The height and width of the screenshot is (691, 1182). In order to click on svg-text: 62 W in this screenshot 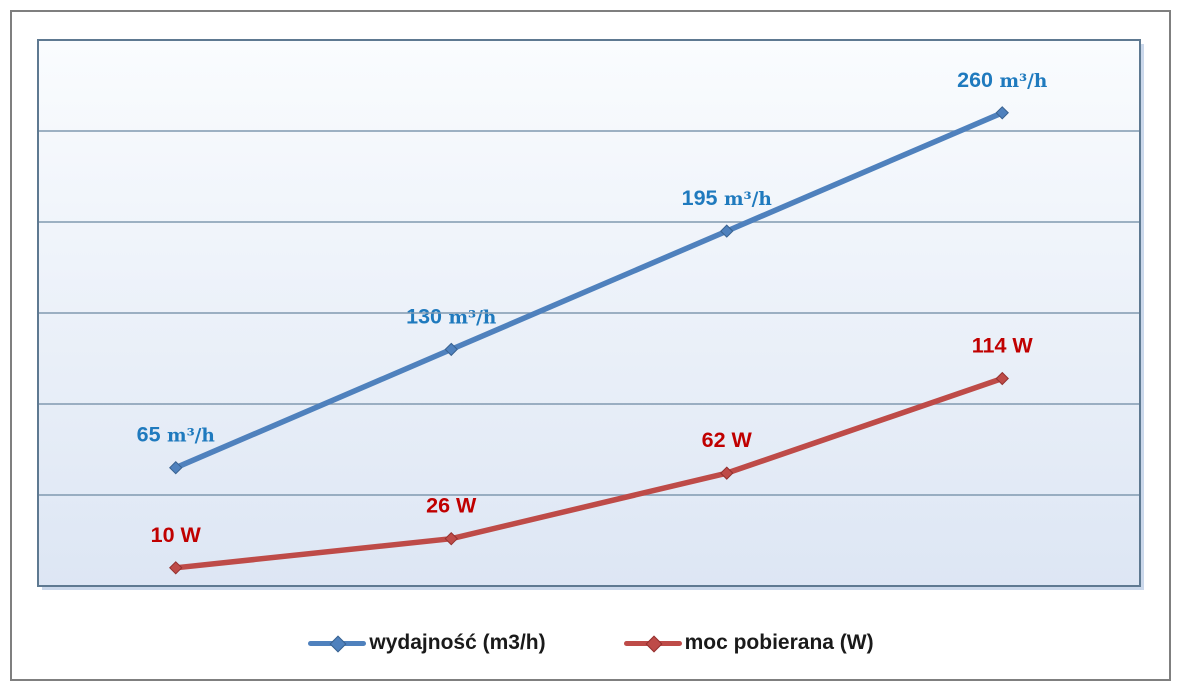, I will do `click(727, 440)`.